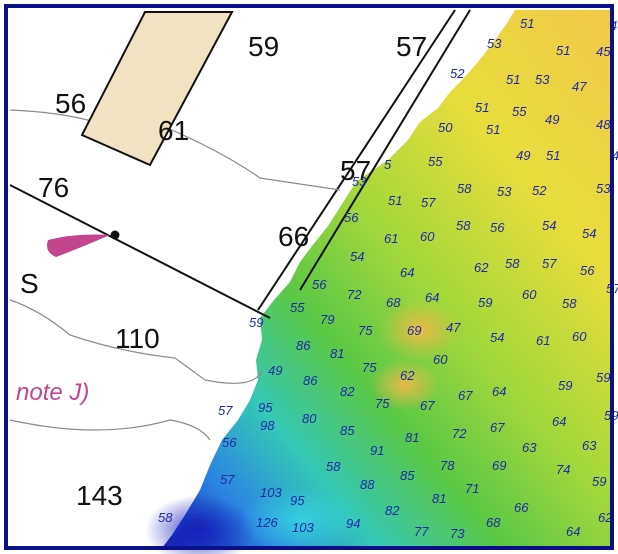  Describe the element at coordinates (499, 465) in the screenshot. I see `depth-sounding: 69` at that location.